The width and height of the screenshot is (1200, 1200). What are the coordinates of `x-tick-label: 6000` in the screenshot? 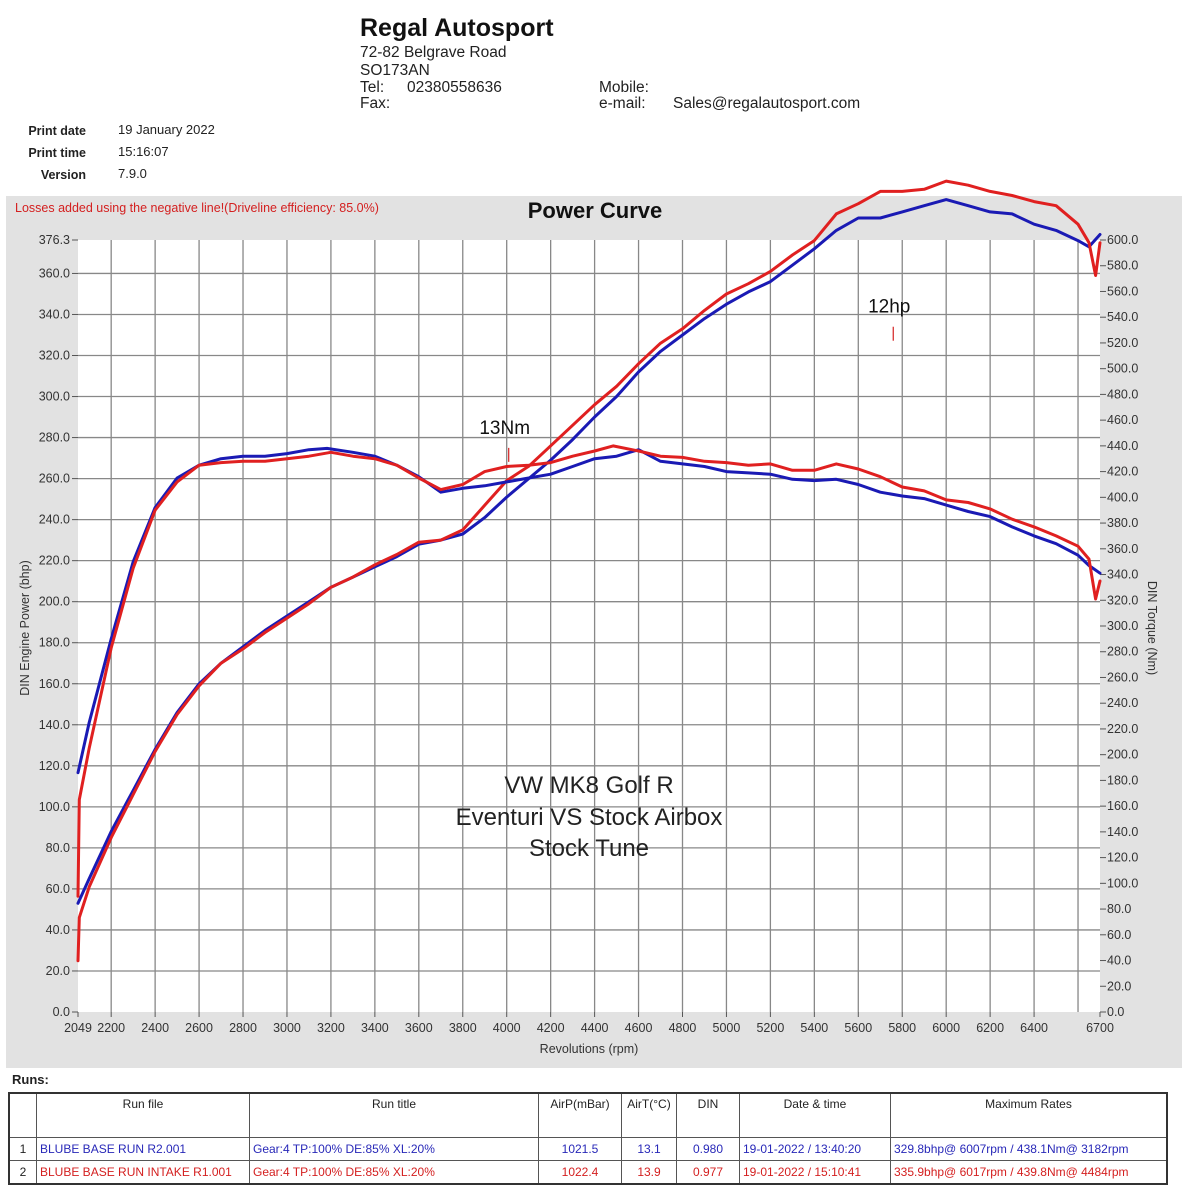 It's located at (946, 1028).